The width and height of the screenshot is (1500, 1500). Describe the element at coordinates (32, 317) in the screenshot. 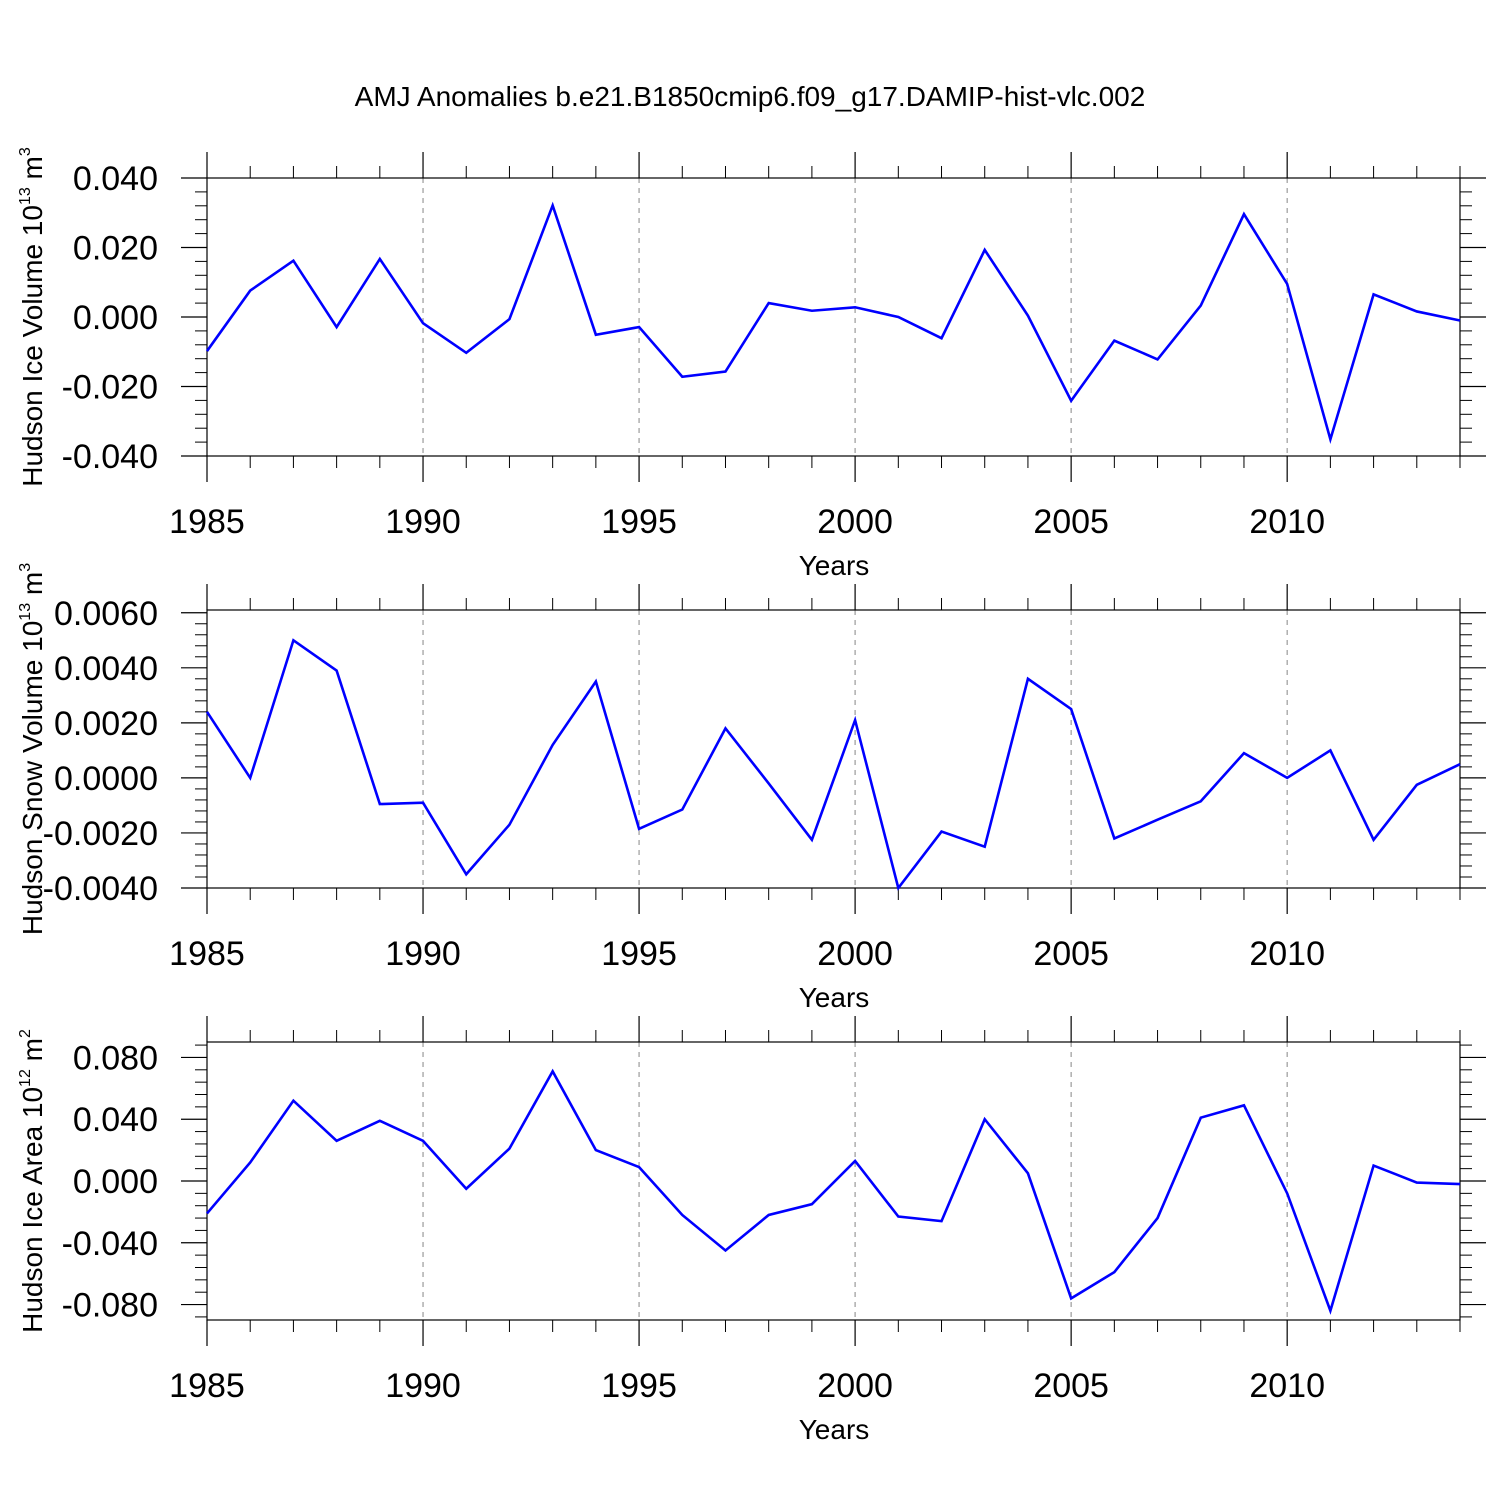

I see `y-axis-title: Hudson Ice Volume 1013 m3` at that location.